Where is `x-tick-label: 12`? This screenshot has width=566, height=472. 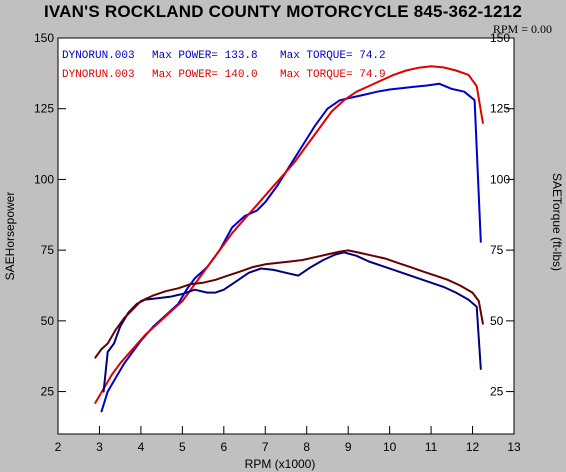 x-tick-label: 12 is located at coordinates (473, 447).